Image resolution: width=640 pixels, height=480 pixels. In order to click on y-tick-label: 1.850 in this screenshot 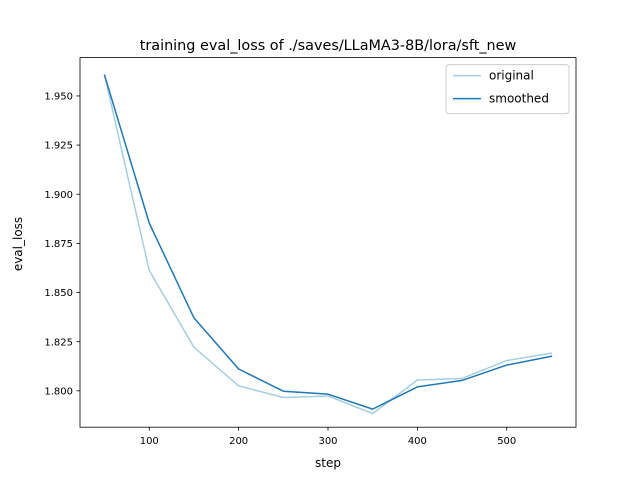, I will do `click(58, 293)`.